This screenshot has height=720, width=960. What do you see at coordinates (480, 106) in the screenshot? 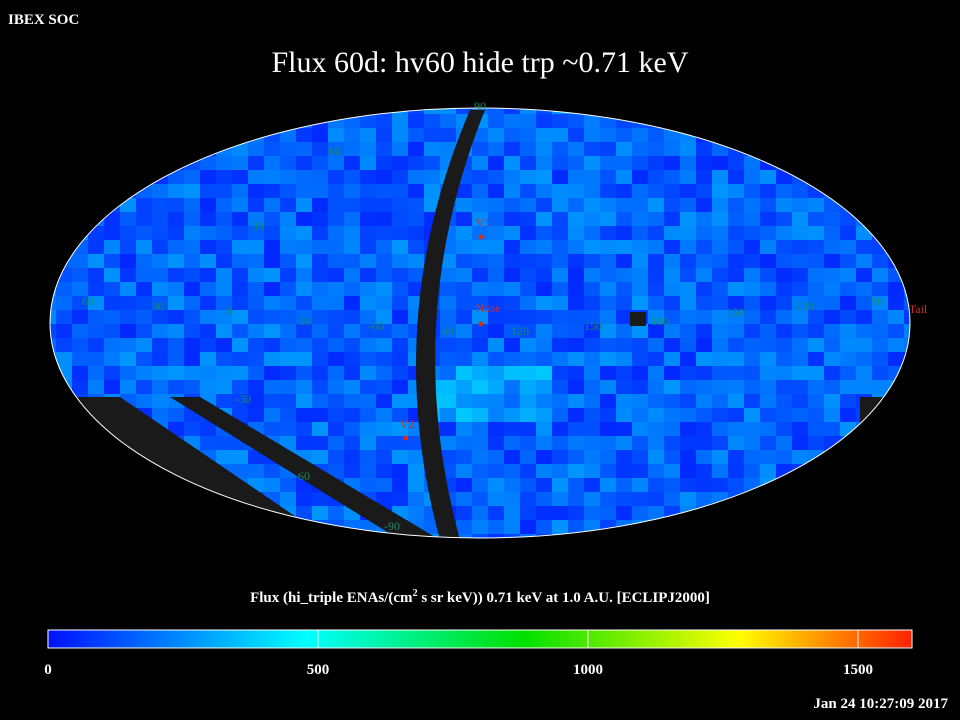
I see `grid-label: 90` at bounding box center [480, 106].